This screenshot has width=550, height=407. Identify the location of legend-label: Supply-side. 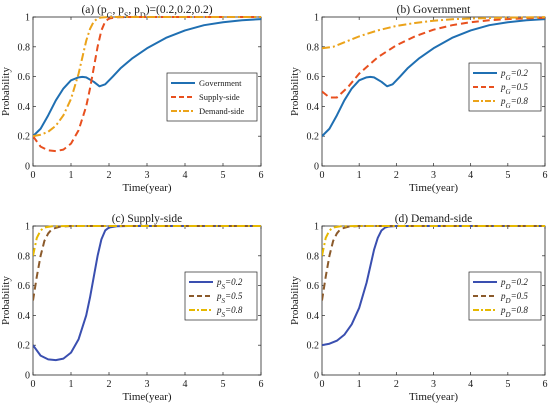
(219, 97).